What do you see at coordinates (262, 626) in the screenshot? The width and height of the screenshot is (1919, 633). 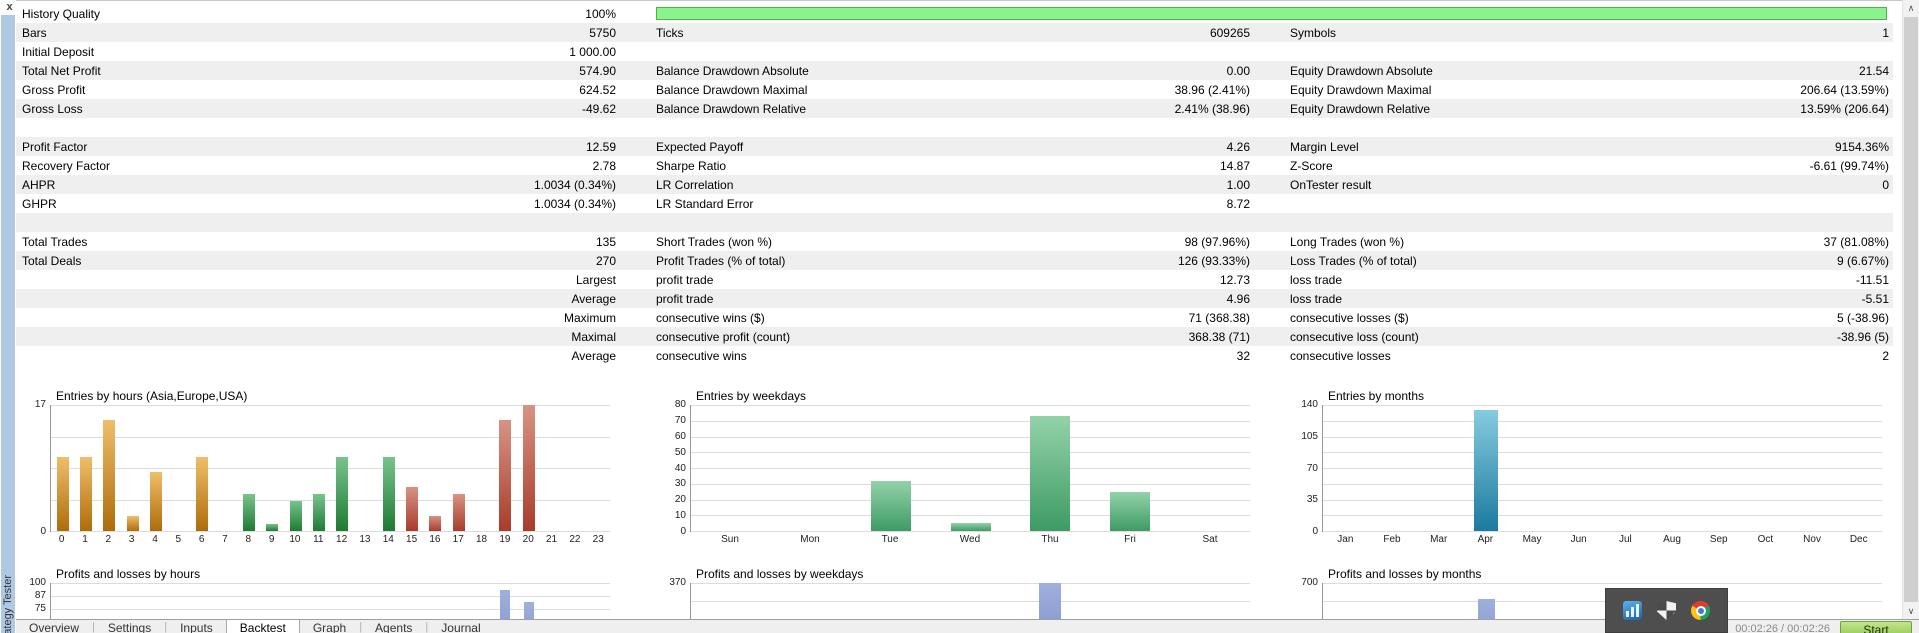 I see `tab-backtest: Backtest` at bounding box center [262, 626].